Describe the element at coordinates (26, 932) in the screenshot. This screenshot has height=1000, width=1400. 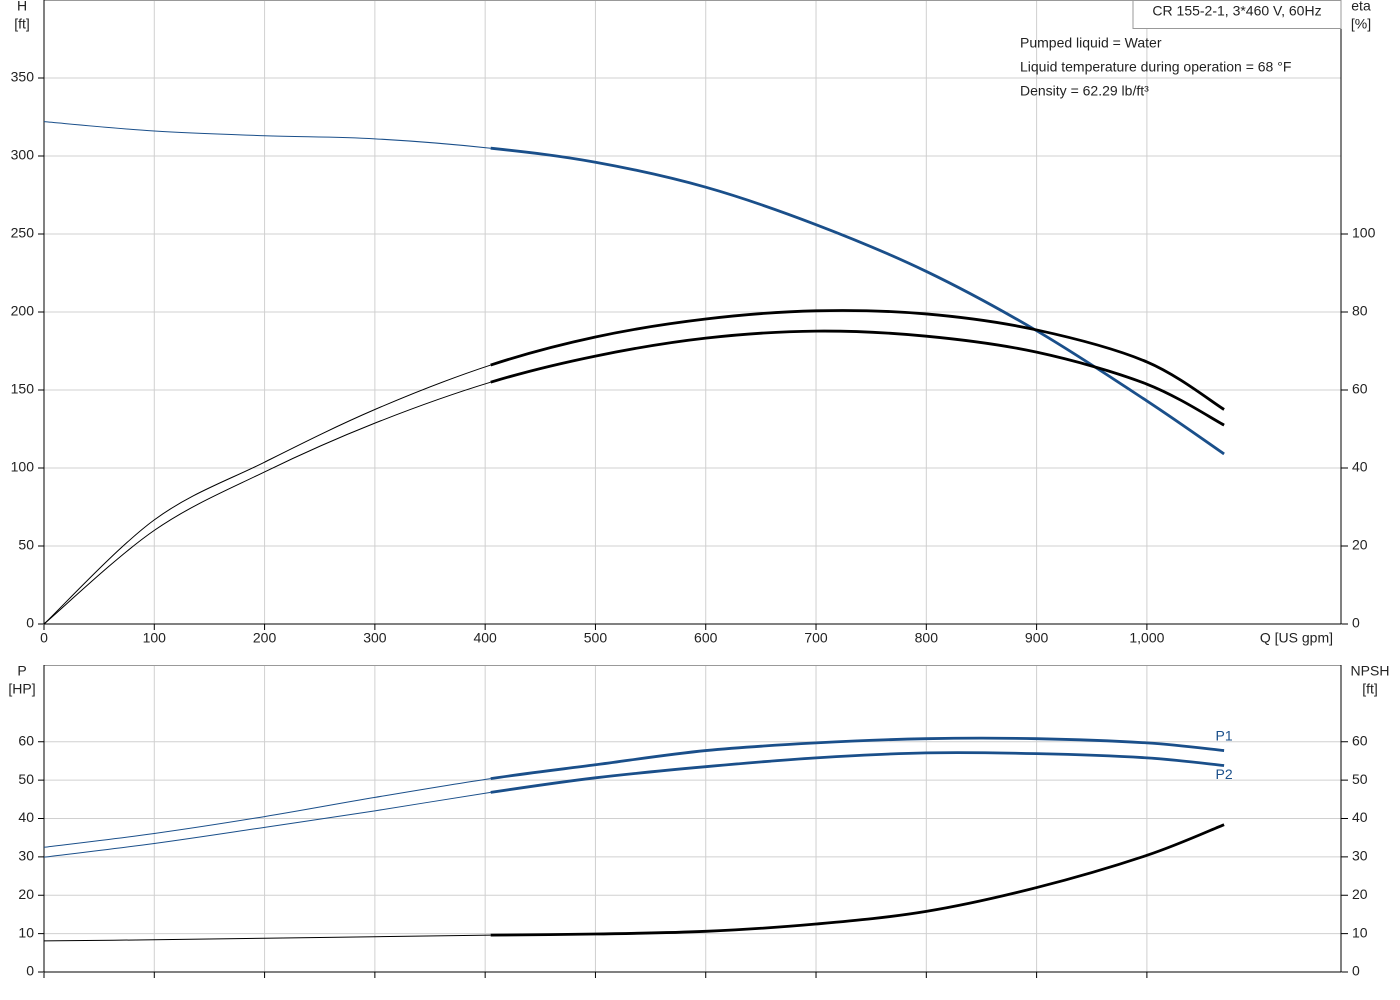
I see `y-tick-label: 10` at that location.